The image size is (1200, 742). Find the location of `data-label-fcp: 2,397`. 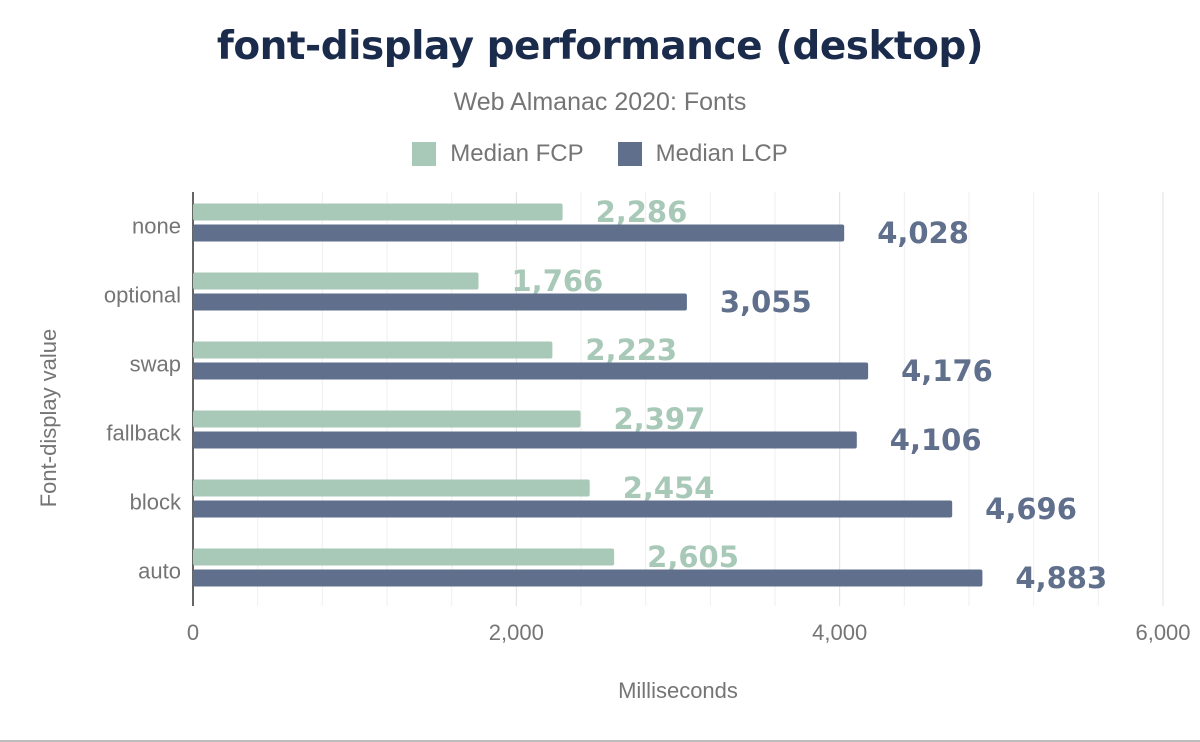

data-label-fcp: 2,397 is located at coordinates (660, 419).